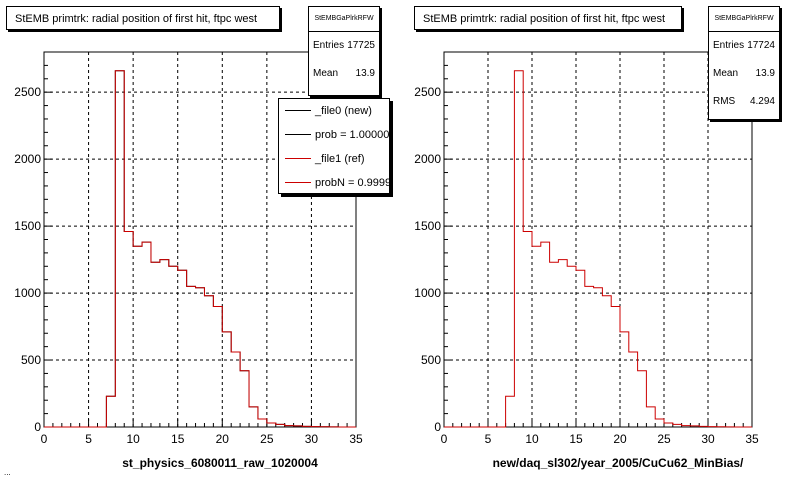 Image resolution: width=800 pixels, height=480 pixels. I want to click on right-stats-rms-label: RMS, so click(724, 101).